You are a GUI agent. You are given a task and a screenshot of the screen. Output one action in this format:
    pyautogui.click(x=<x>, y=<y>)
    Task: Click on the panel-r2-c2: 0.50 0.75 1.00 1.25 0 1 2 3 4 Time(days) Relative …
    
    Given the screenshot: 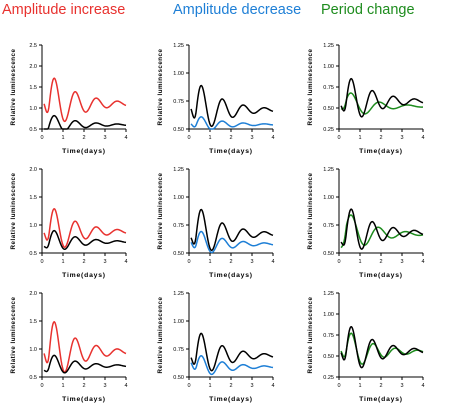 What is the action you would take?
    pyautogui.click(x=216, y=223)
    